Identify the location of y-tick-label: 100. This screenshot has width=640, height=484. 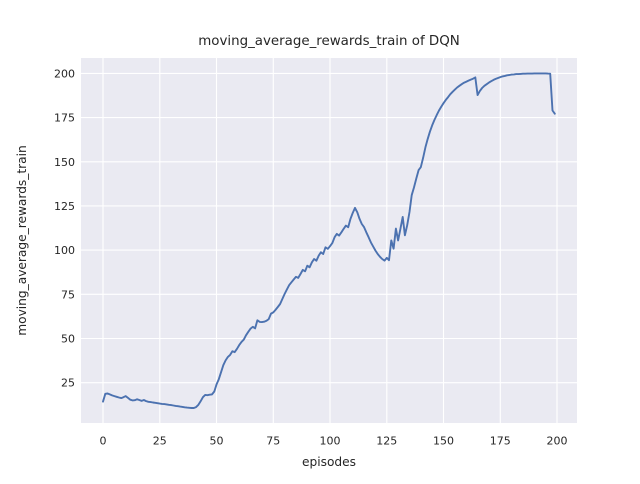
(64, 250).